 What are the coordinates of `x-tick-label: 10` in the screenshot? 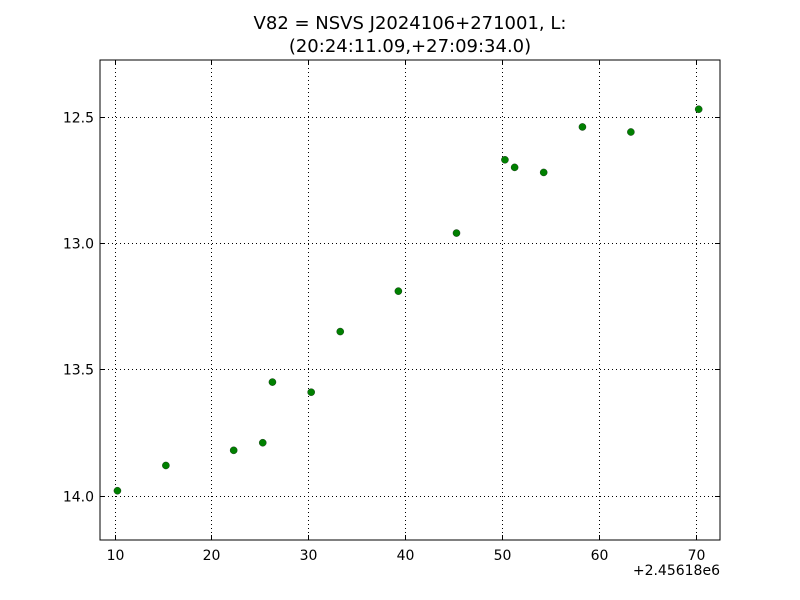 It's located at (116, 556).